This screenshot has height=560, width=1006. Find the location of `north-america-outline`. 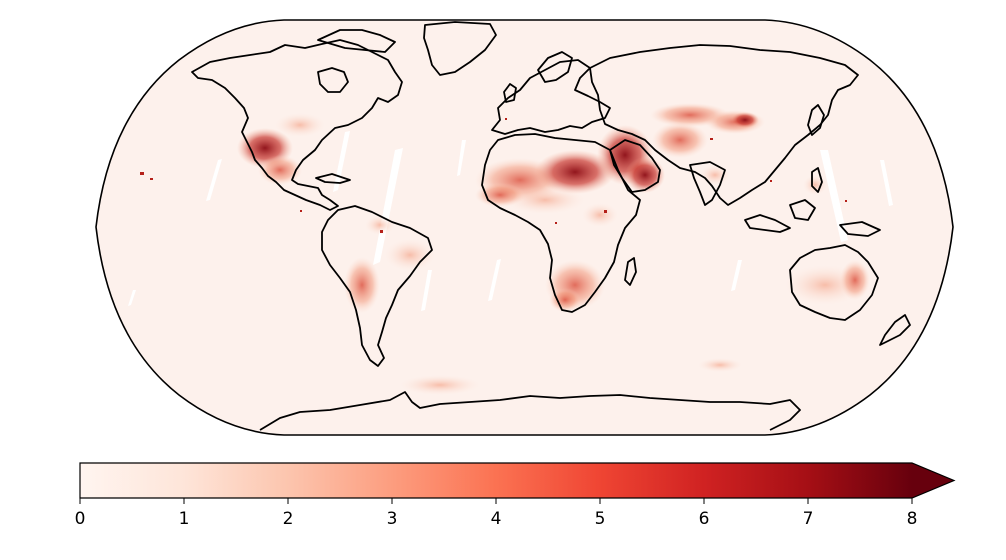

north-america-outline is located at coordinates (297, 125).